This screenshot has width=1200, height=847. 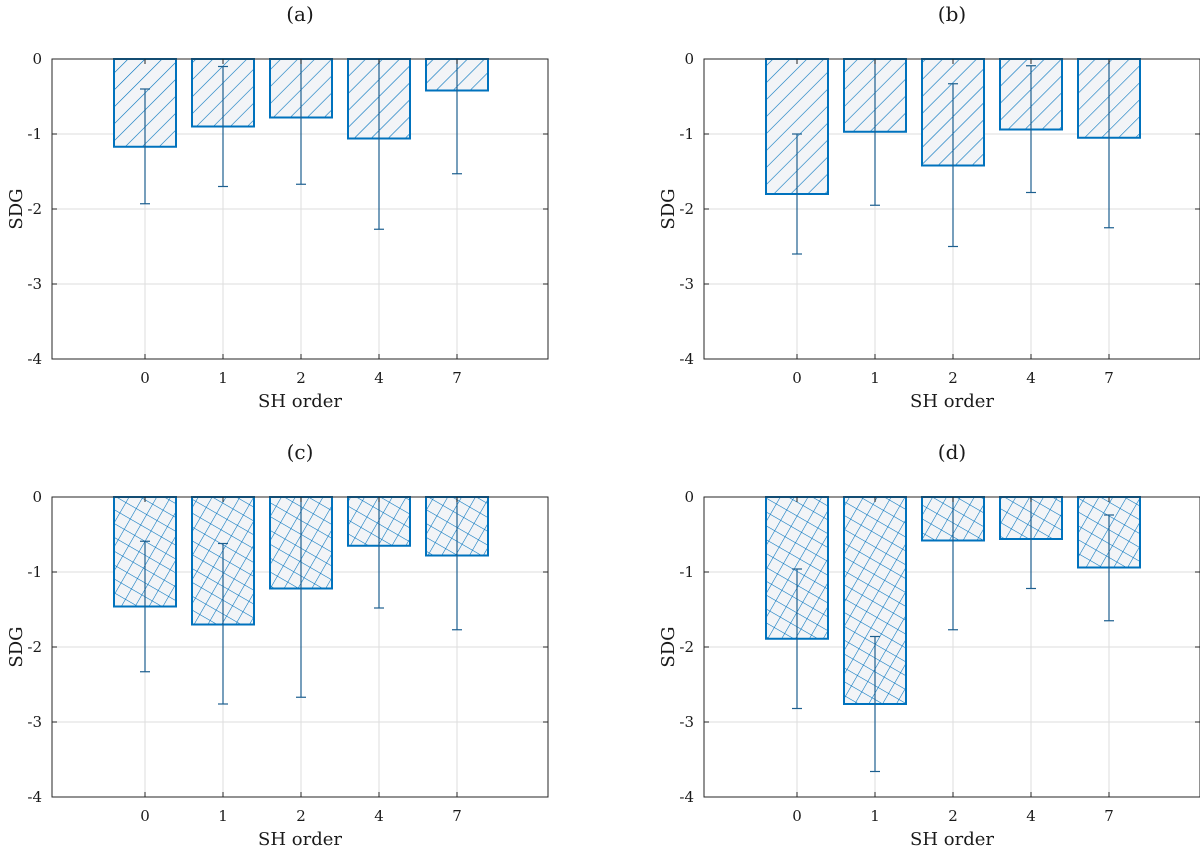 What do you see at coordinates (952, 452) in the screenshot?
I see `chart-title: (d)` at bounding box center [952, 452].